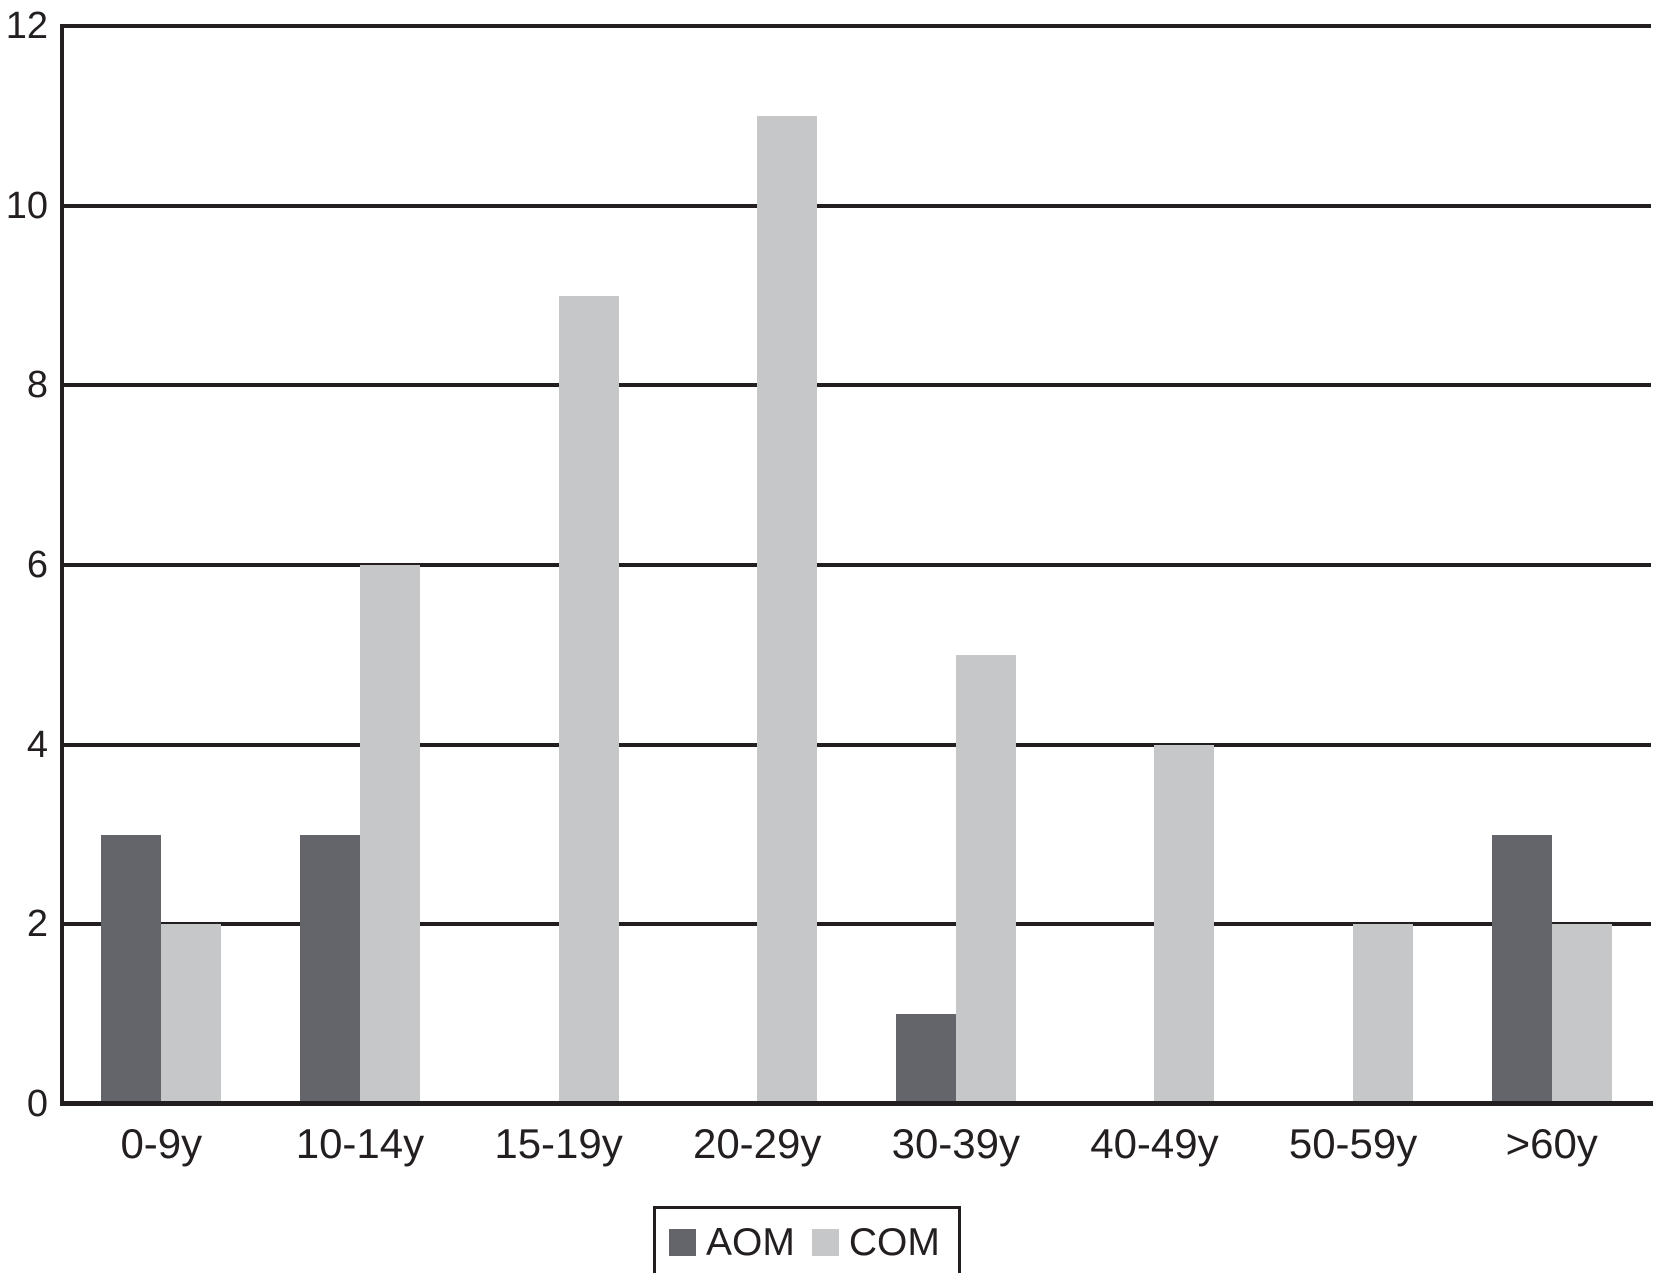  I want to click on bar-aom-09y, so click(131, 969).